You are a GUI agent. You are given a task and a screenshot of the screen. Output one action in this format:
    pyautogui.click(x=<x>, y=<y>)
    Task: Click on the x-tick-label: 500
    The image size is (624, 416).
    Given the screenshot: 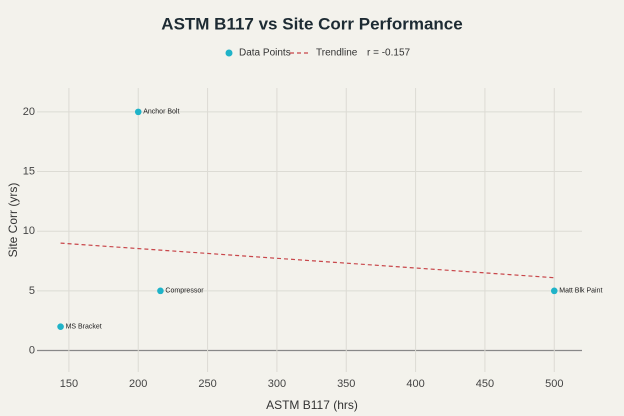 What is the action you would take?
    pyautogui.click(x=554, y=384)
    